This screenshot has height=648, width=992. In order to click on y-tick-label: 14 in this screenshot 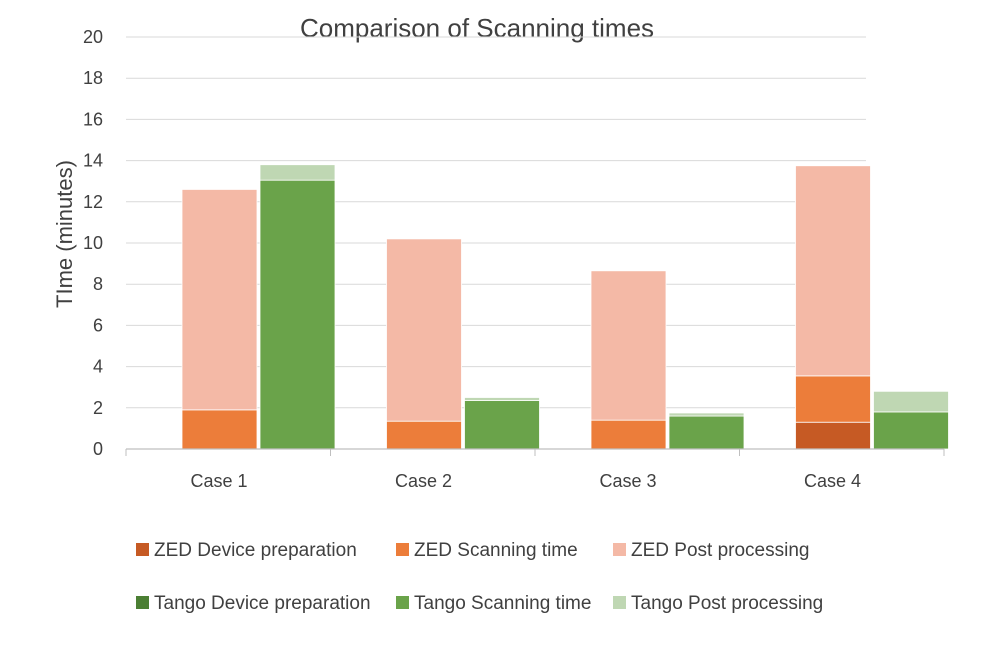, I will do `click(93, 161)`.